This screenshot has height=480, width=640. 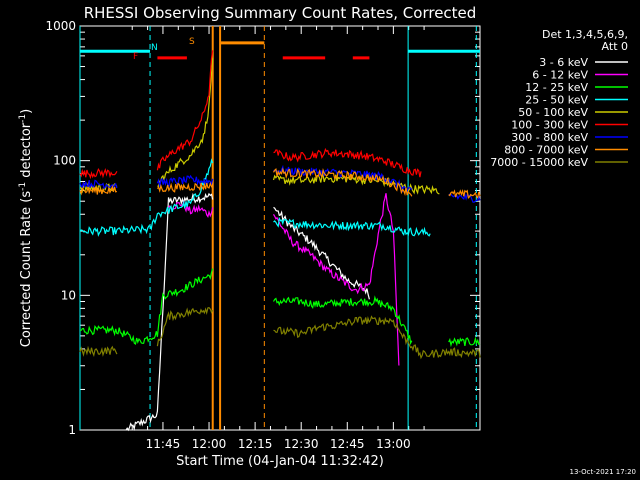 What do you see at coordinates (556, 87) in the screenshot?
I see `legend-label: 12 - 25 keV` at bounding box center [556, 87].